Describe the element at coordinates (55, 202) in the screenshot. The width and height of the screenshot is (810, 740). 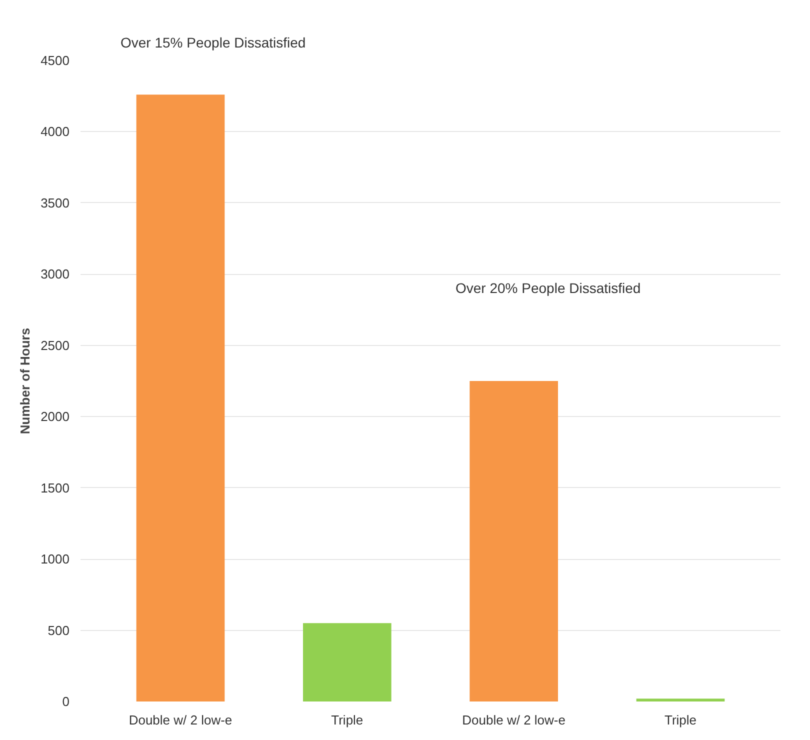
I see `y-tick-label: 3500` at that location.